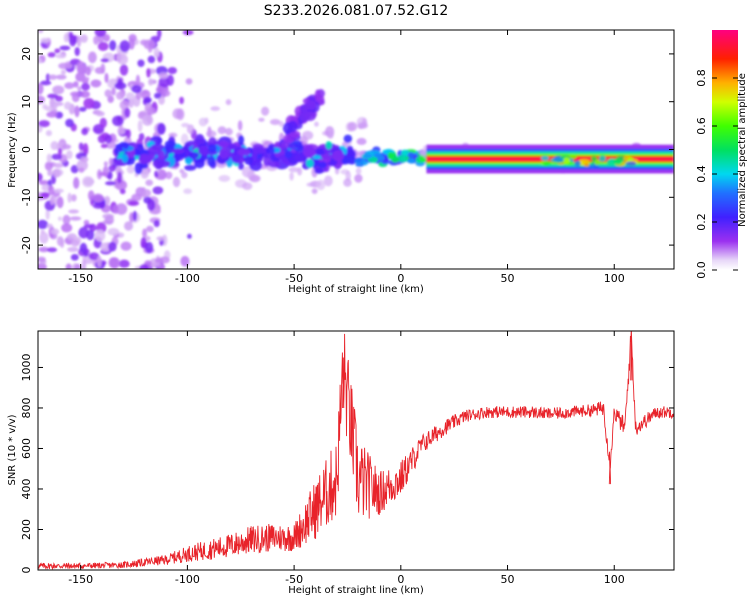 The height and width of the screenshot is (600, 750). What do you see at coordinates (701, 222) in the screenshot?
I see `colorbar-tick-label: 0.2` at bounding box center [701, 222].